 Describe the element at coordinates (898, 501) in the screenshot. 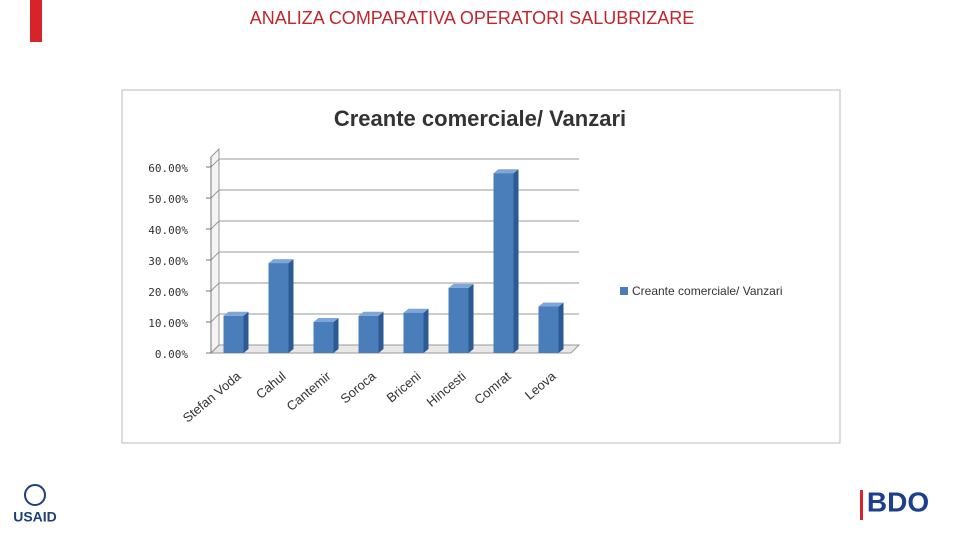

I see `bdo-text: BDO` at that location.